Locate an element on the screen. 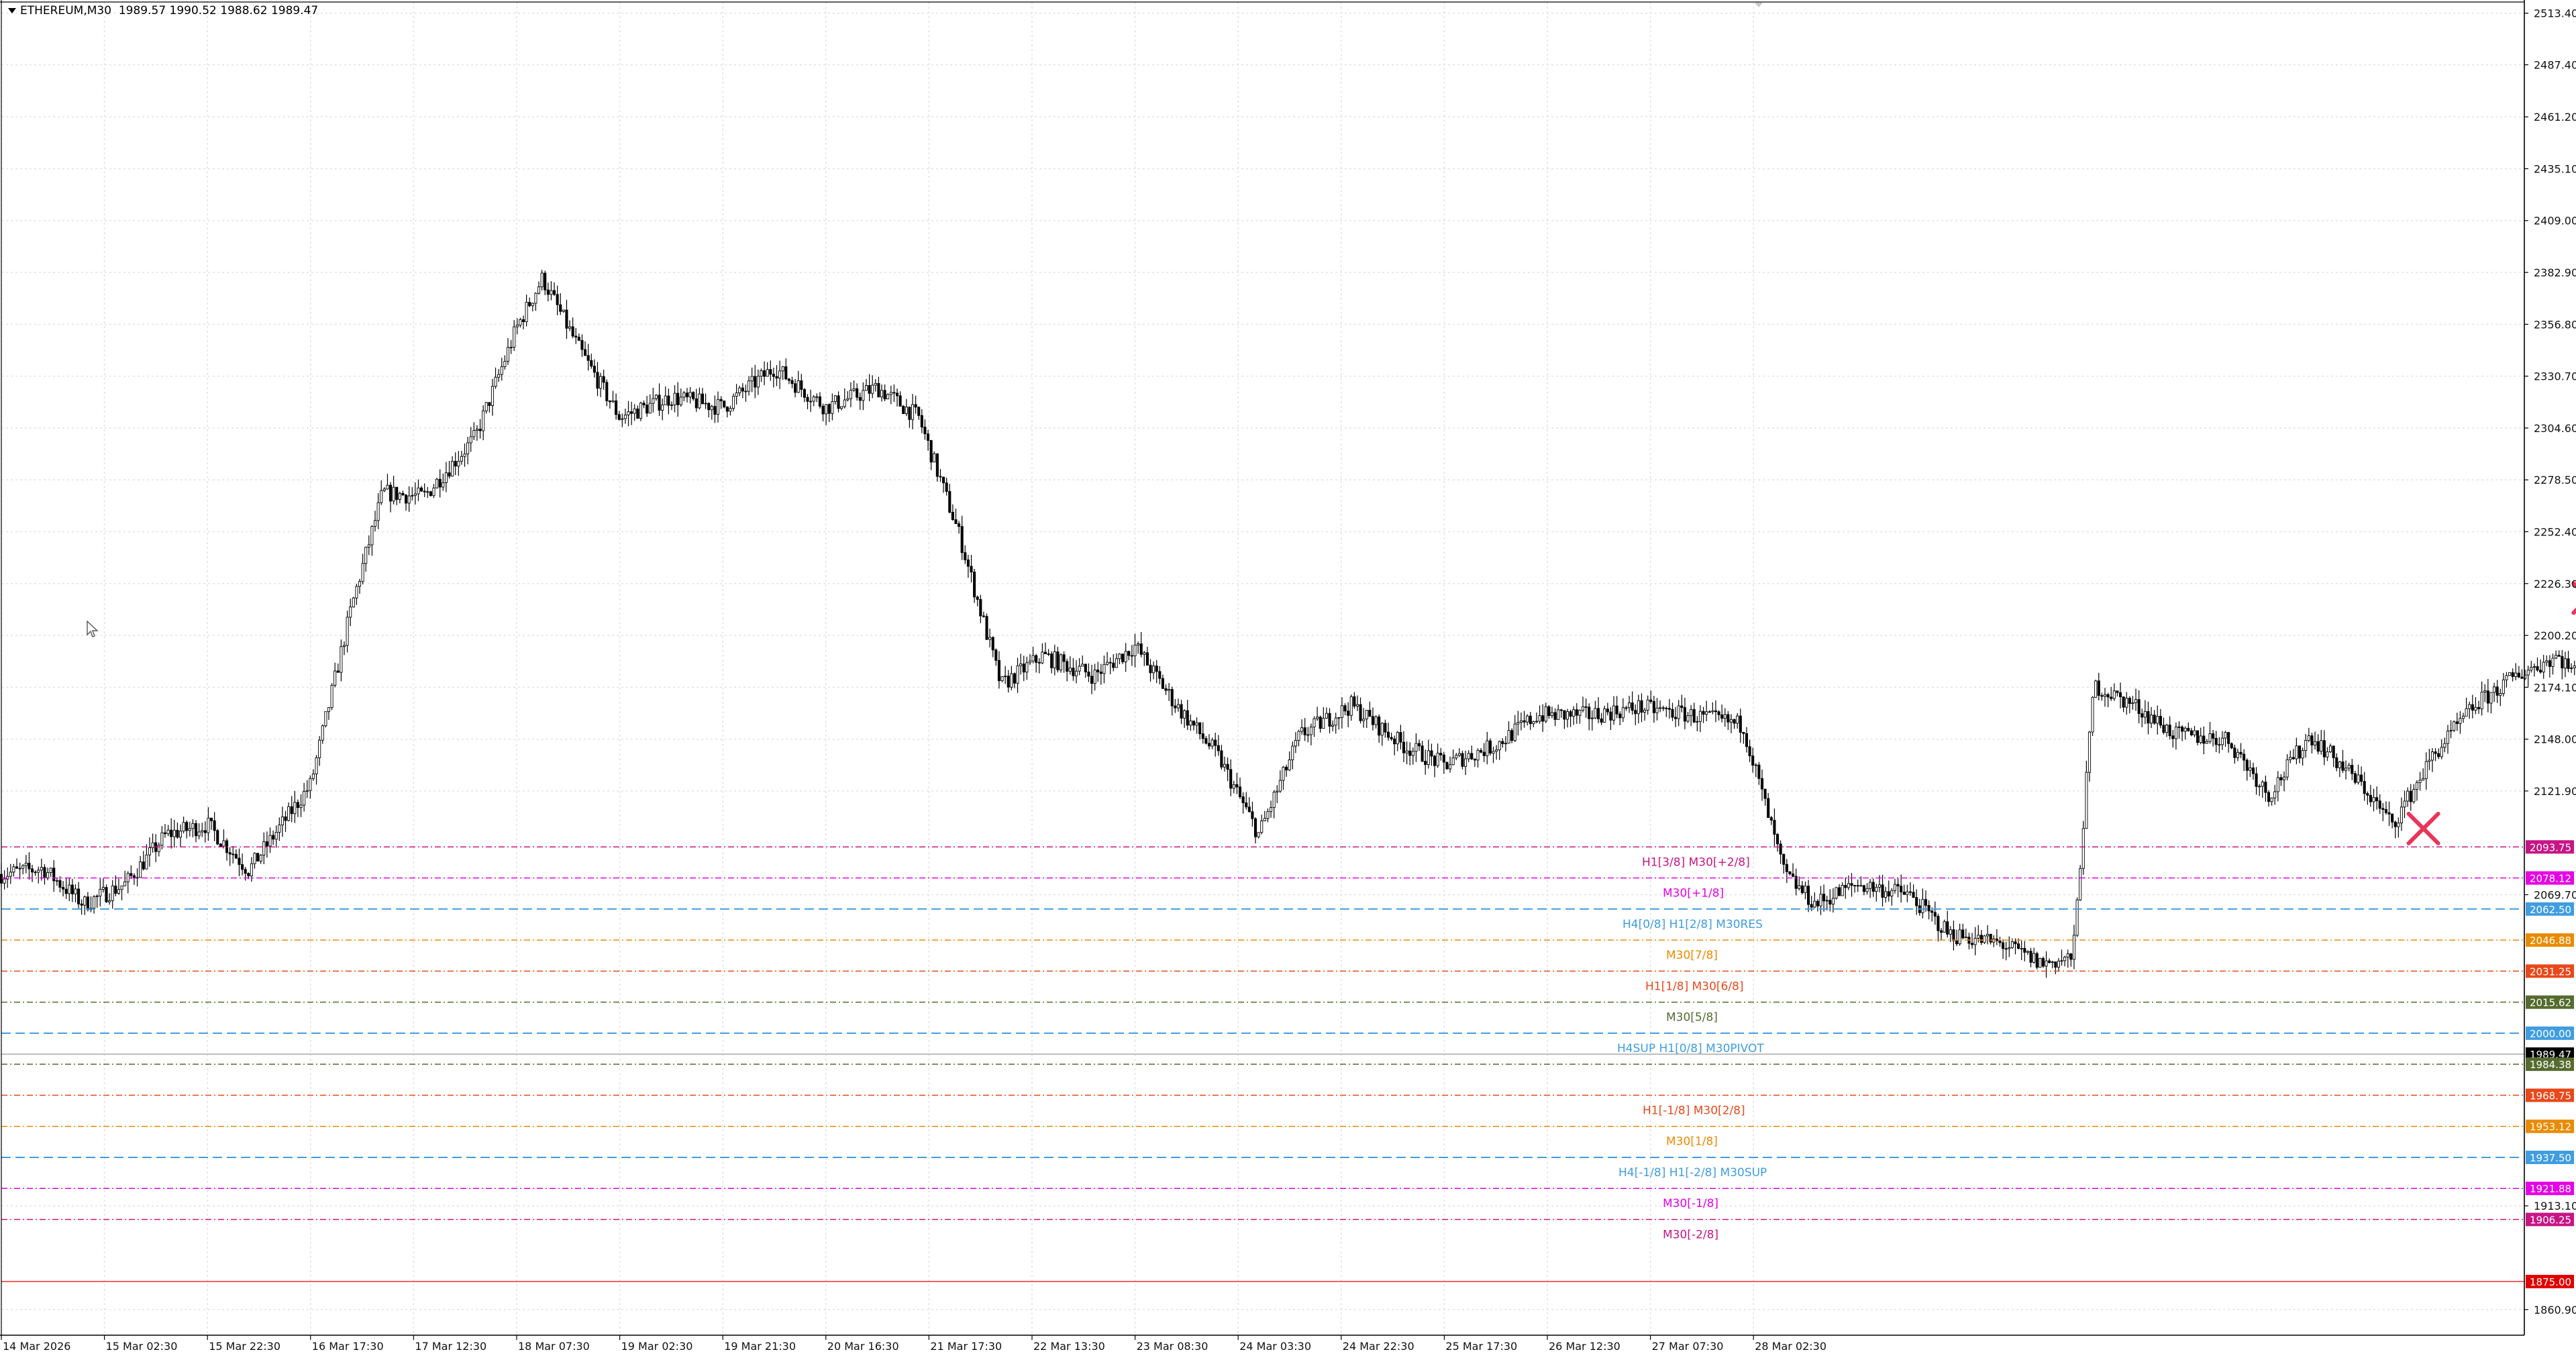 This screenshot has height=1356, width=2576. y-tick-label: 2200.20 is located at coordinates (2555, 635).